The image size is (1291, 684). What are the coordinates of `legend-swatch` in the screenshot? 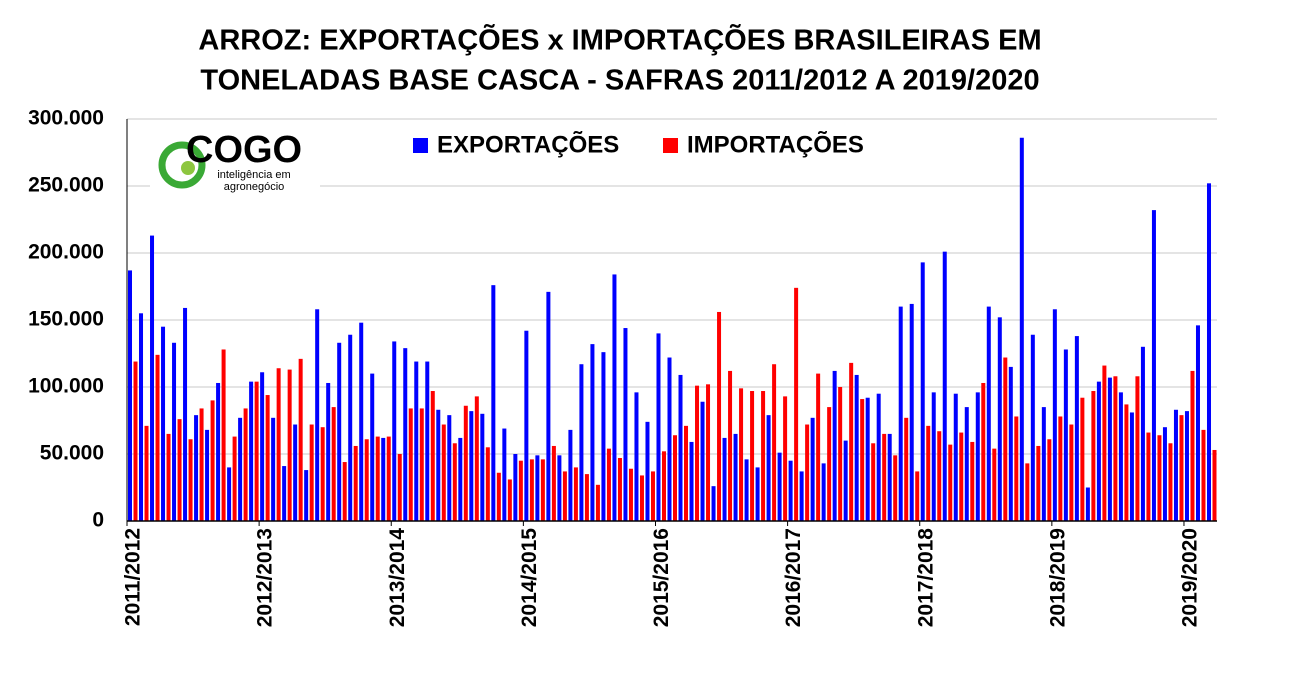 It's located at (670, 145).